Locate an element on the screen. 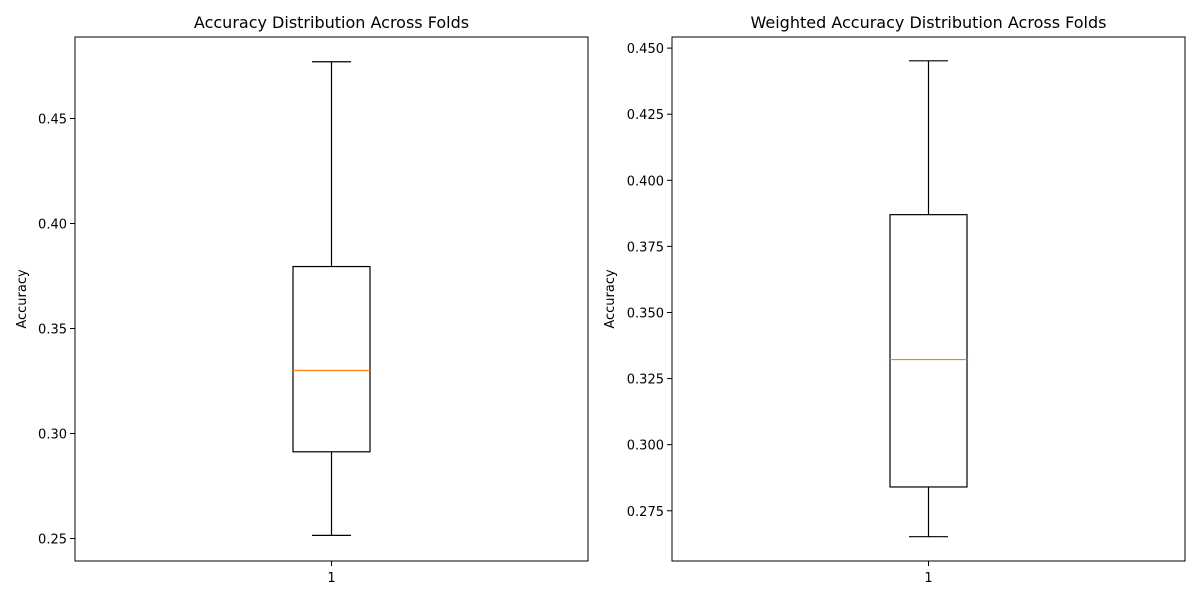 Image resolution: width=1200 pixels, height=600 pixels. y-axis-ticks: 0.25 0.30 0.35 0.40 0.45 is located at coordinates (56, 330).